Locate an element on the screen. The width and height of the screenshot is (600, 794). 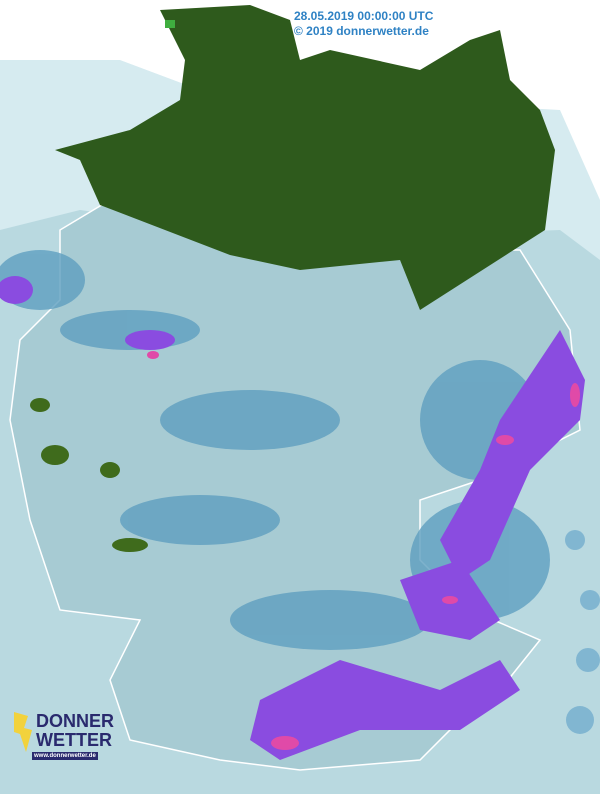
logo-line1: DONNER is located at coordinates (75, 721).